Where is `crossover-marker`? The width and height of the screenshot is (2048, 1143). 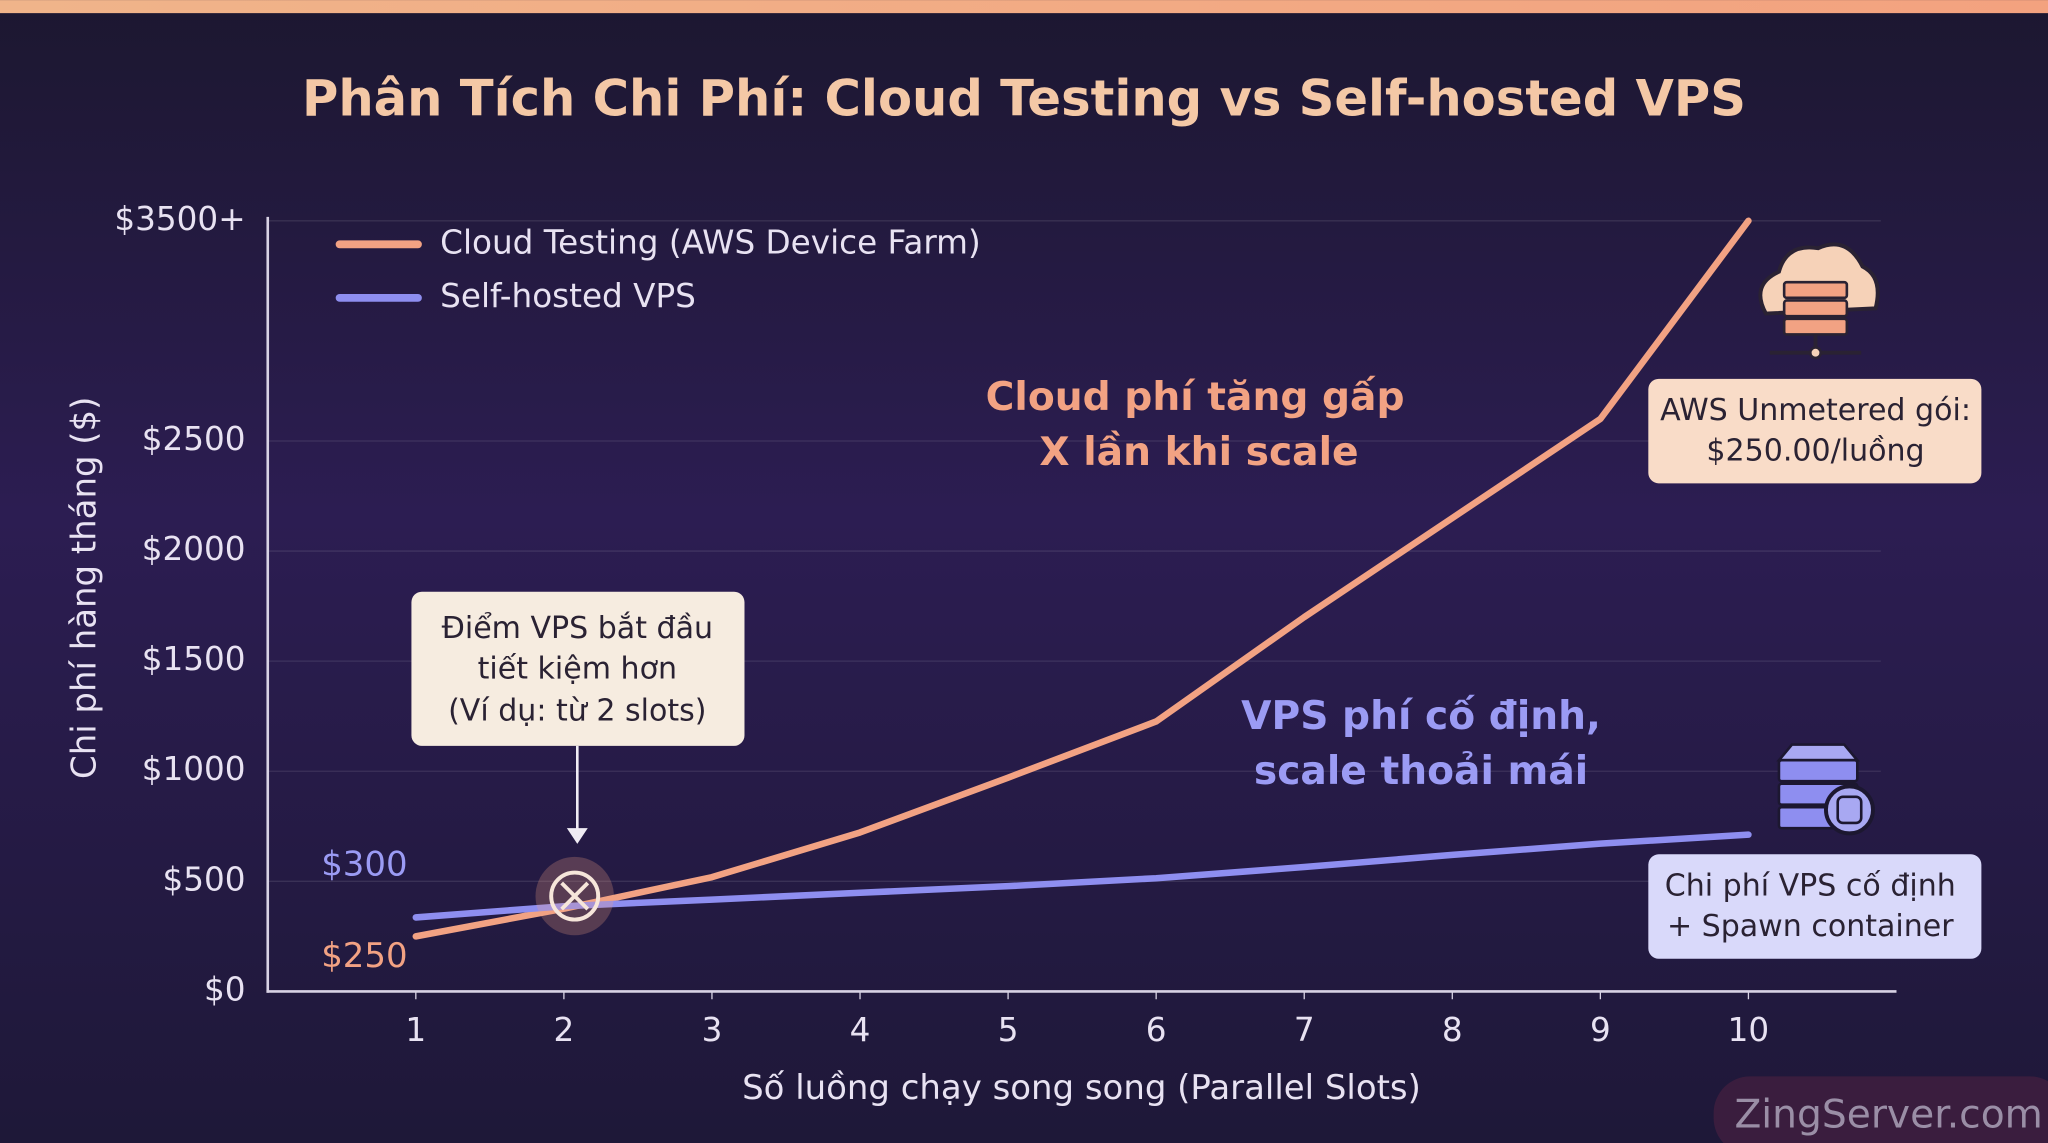 crossover-marker is located at coordinates (574, 896).